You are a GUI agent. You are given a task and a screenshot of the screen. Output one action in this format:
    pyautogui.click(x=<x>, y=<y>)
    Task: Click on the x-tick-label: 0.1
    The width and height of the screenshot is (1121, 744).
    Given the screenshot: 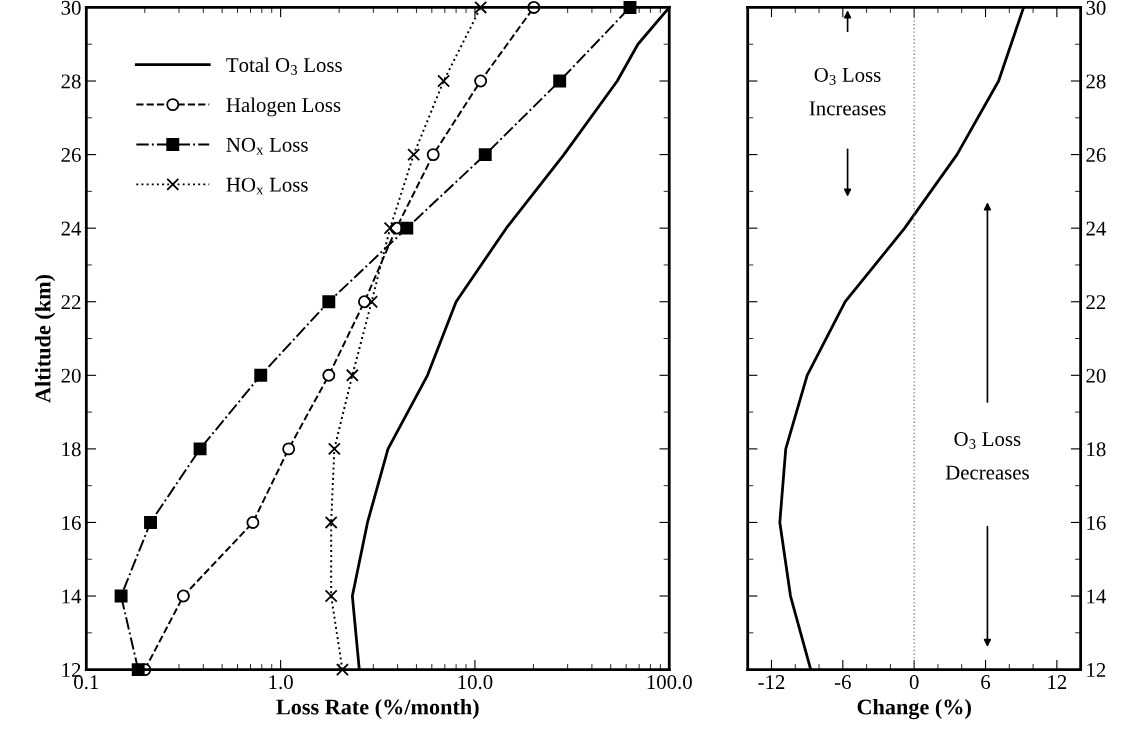 What is the action you would take?
    pyautogui.click(x=86, y=682)
    